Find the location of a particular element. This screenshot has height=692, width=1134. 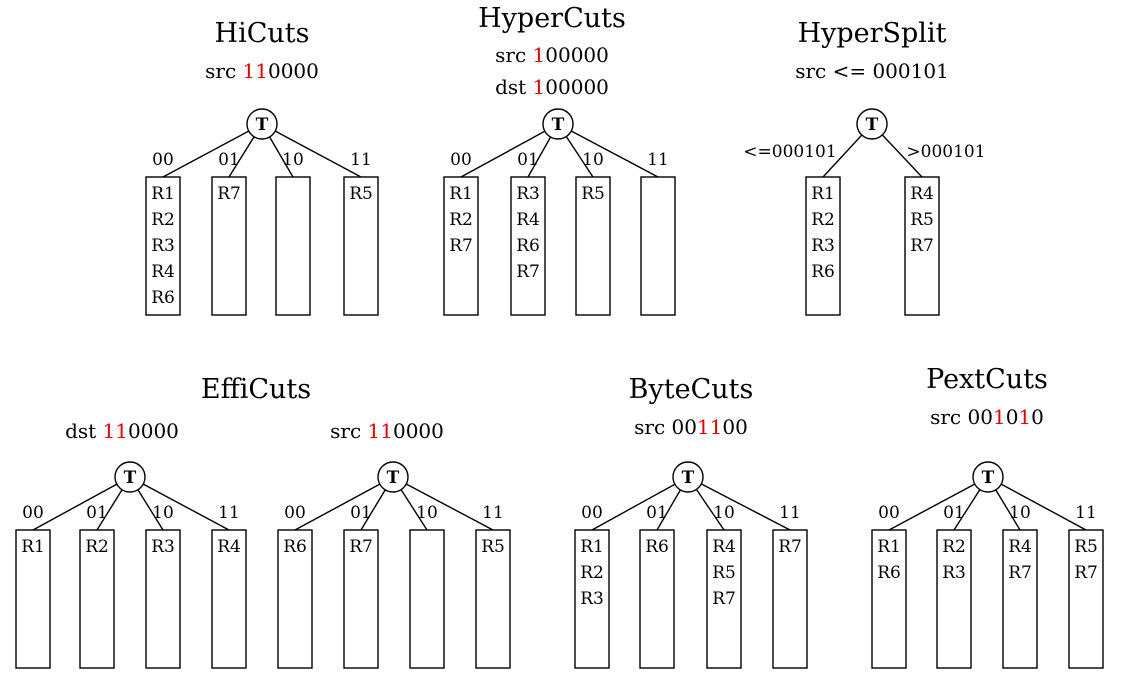

hypersplit-root-label: T is located at coordinates (872, 125).